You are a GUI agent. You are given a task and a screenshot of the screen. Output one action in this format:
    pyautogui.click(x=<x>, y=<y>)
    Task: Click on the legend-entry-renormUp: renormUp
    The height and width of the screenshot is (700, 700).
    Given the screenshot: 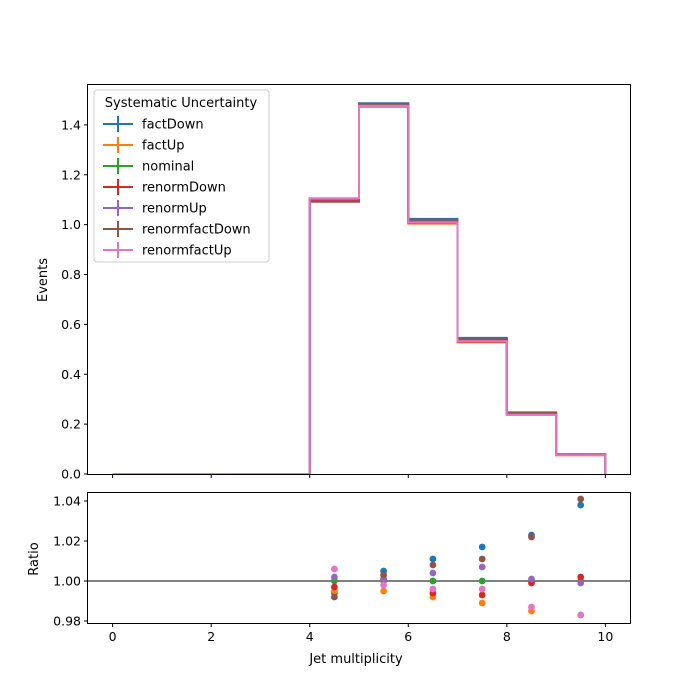 What is the action you would take?
    pyautogui.click(x=155, y=208)
    